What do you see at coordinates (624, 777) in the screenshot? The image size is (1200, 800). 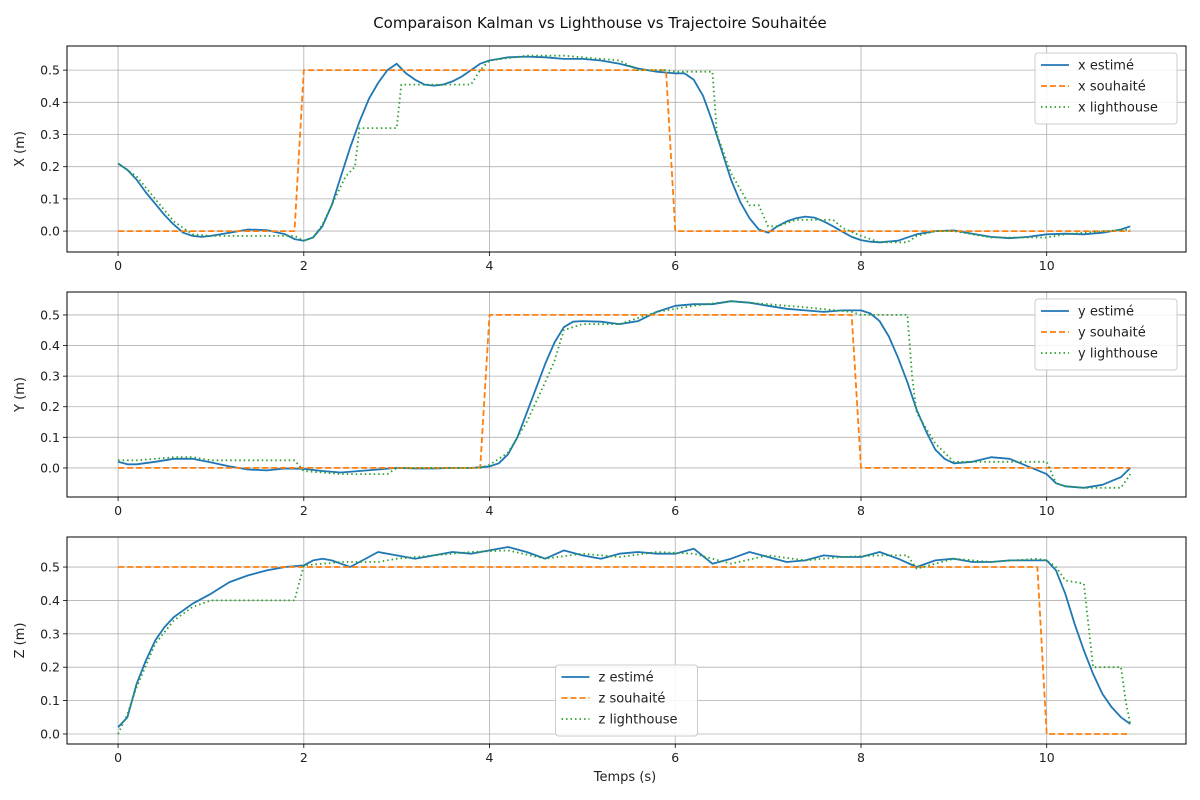 I see `x-axis-label: Temps (s)` at bounding box center [624, 777].